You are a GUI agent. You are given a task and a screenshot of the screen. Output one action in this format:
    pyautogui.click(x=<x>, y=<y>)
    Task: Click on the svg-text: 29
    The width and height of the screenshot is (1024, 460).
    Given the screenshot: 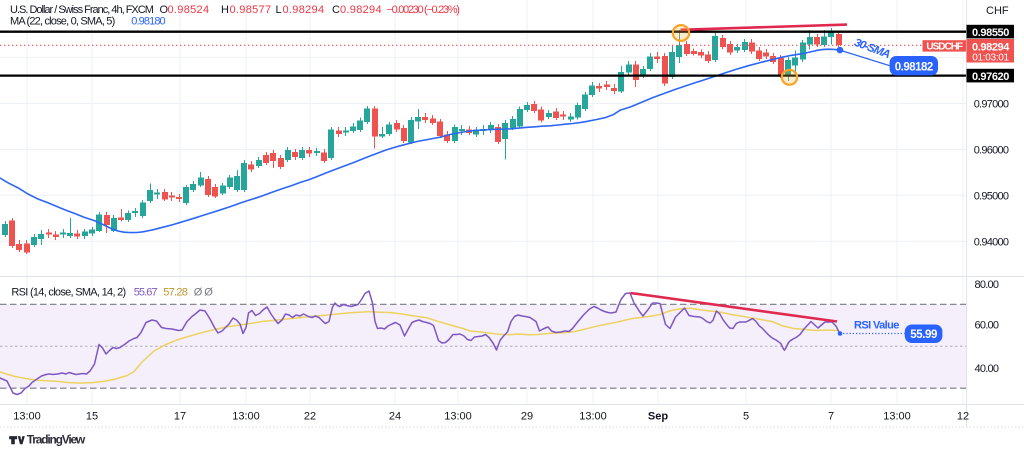 What is the action you would take?
    pyautogui.click(x=527, y=417)
    